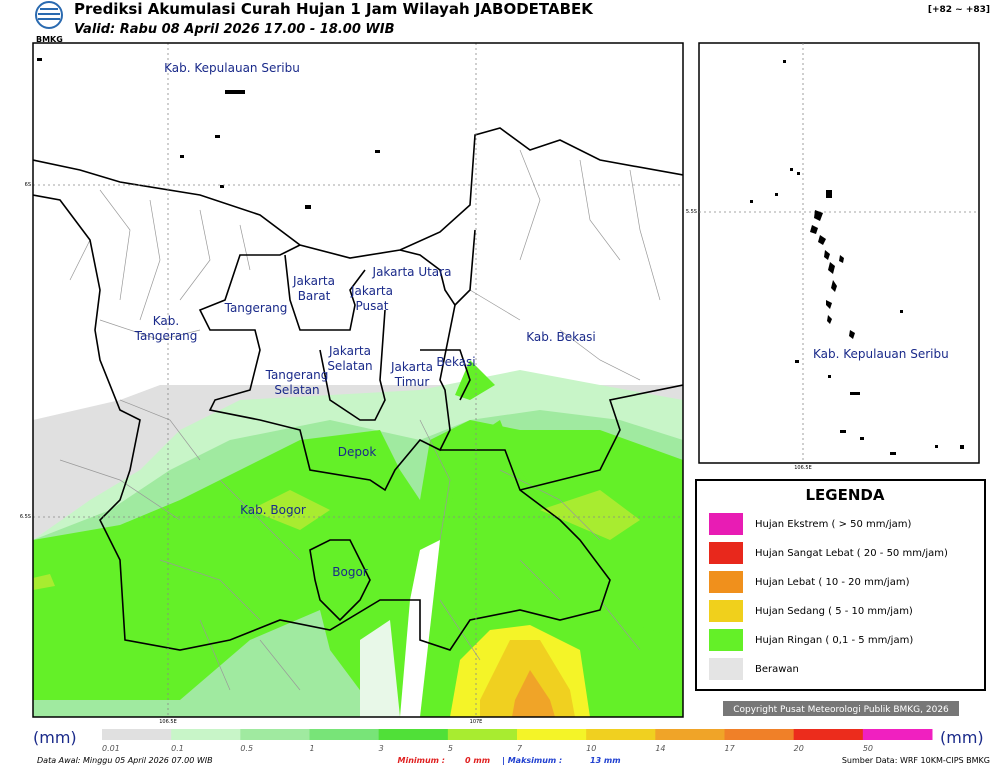  I want to click on footer-min-value: 0 mm, so click(477, 760).